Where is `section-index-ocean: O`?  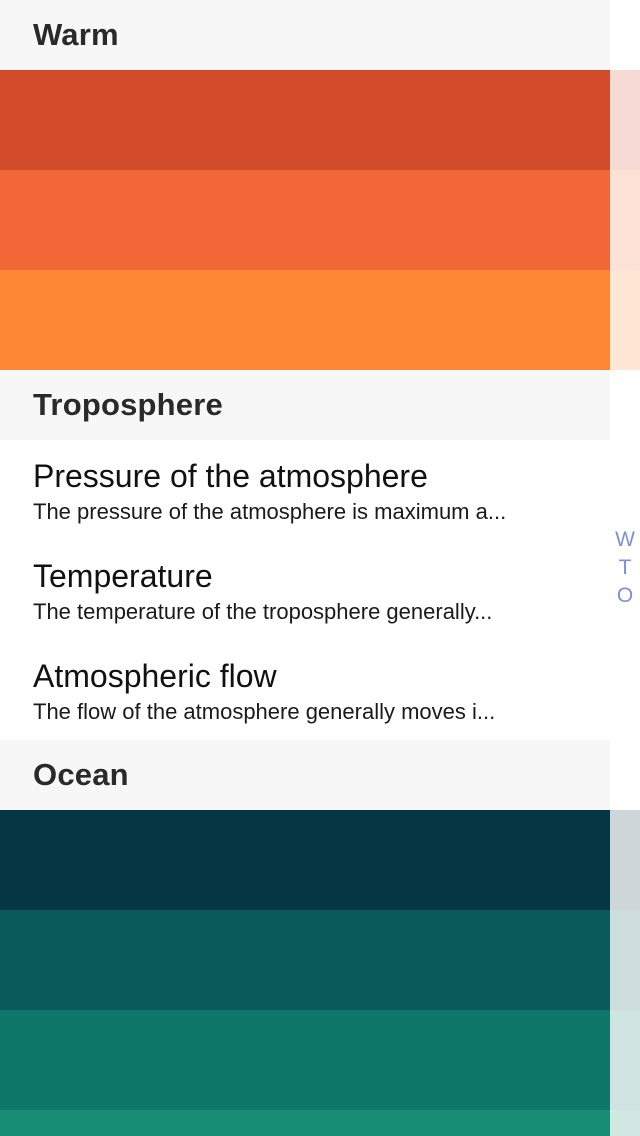
section-index-ocean: O is located at coordinates (625, 595).